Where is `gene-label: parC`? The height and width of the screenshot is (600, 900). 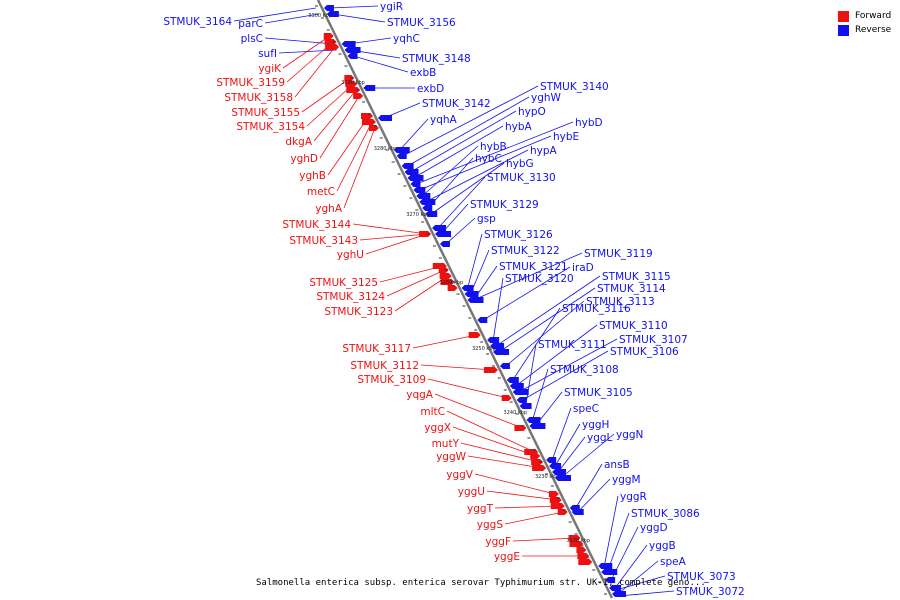 gene-label: parC is located at coordinates (250, 24).